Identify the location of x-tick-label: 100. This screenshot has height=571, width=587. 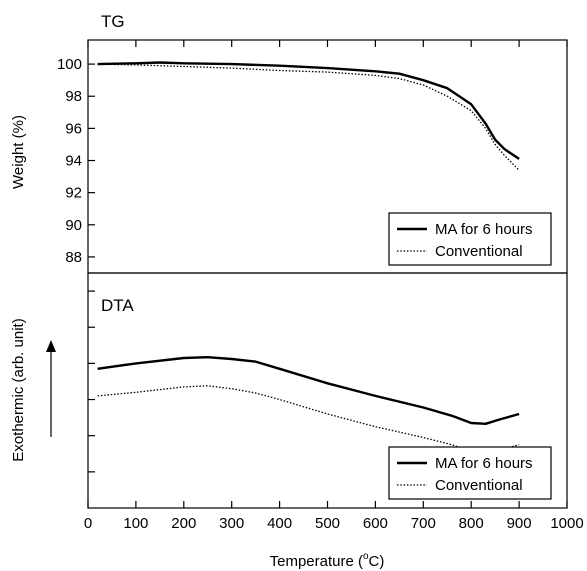
(135, 523).